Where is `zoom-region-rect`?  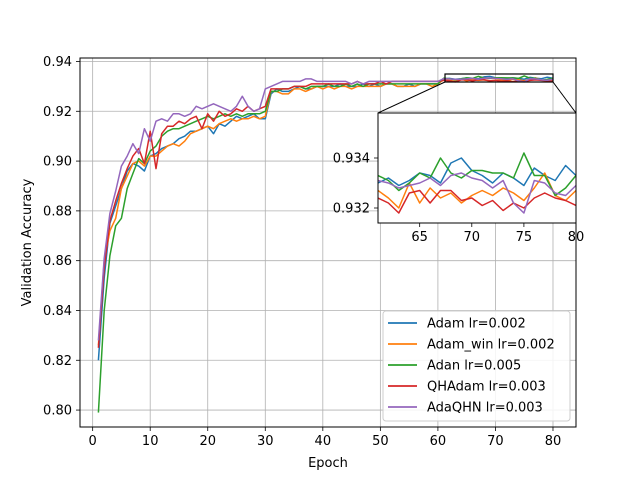
zoom-region-rect is located at coordinates (499, 78).